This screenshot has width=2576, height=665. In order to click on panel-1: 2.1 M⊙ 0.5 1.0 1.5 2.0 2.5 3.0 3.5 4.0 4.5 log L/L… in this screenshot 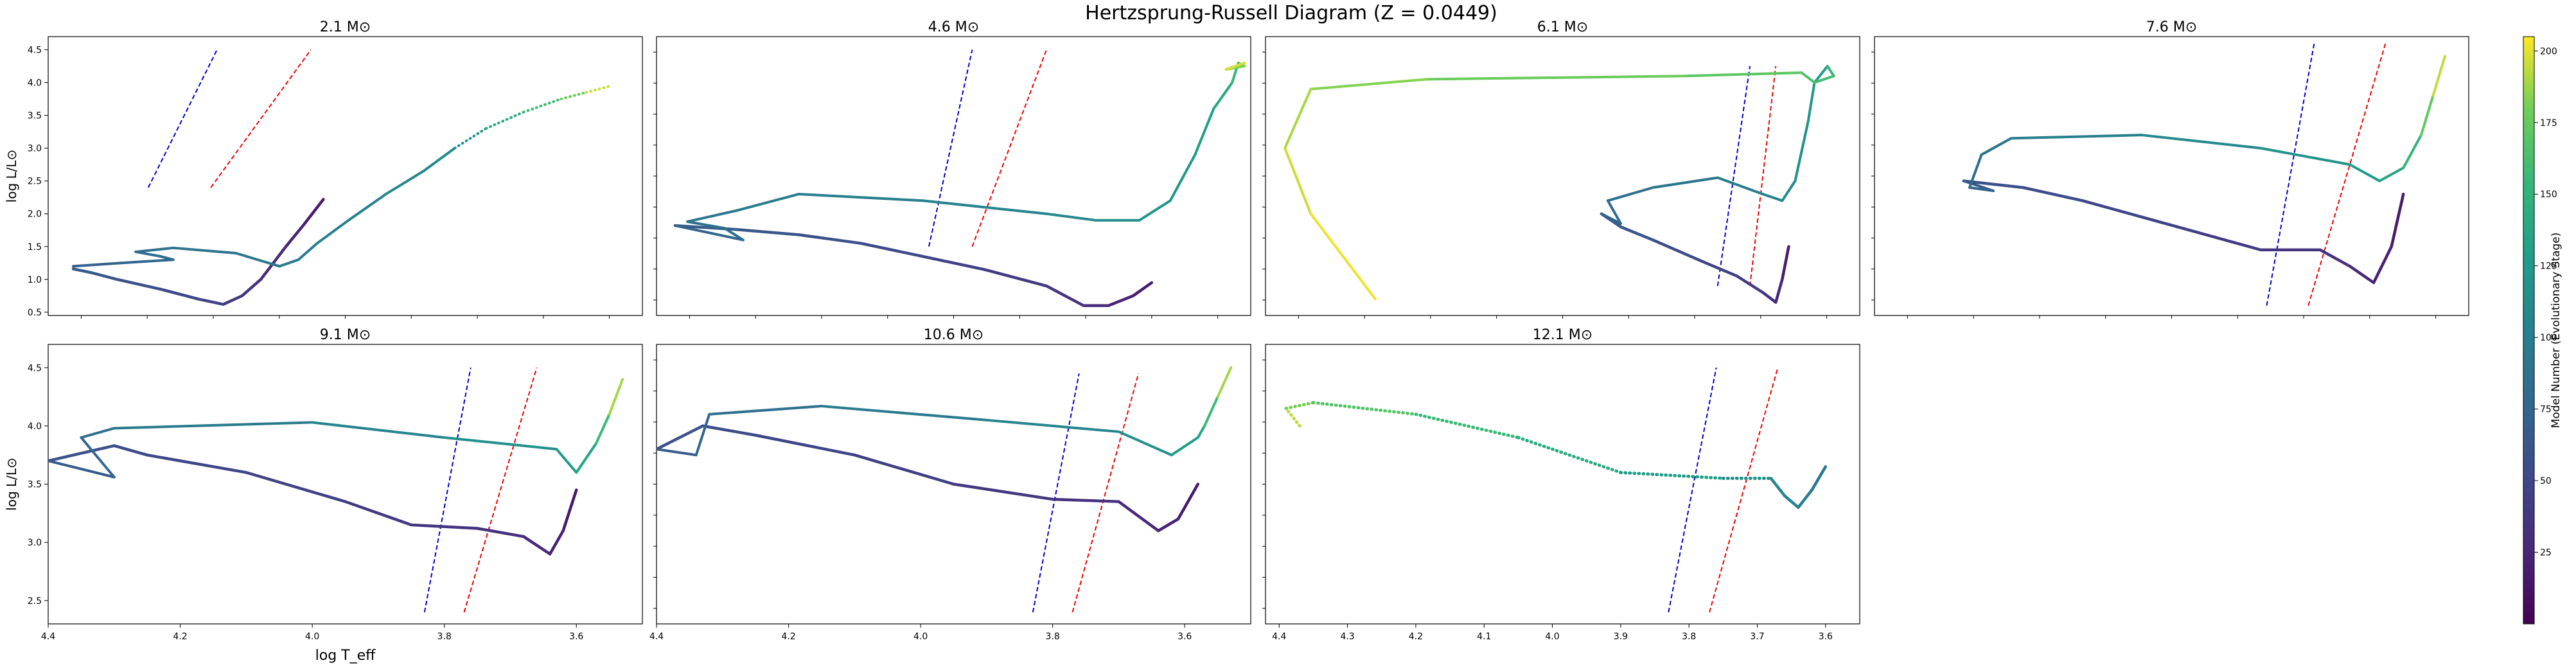, I will do `click(323, 169)`.